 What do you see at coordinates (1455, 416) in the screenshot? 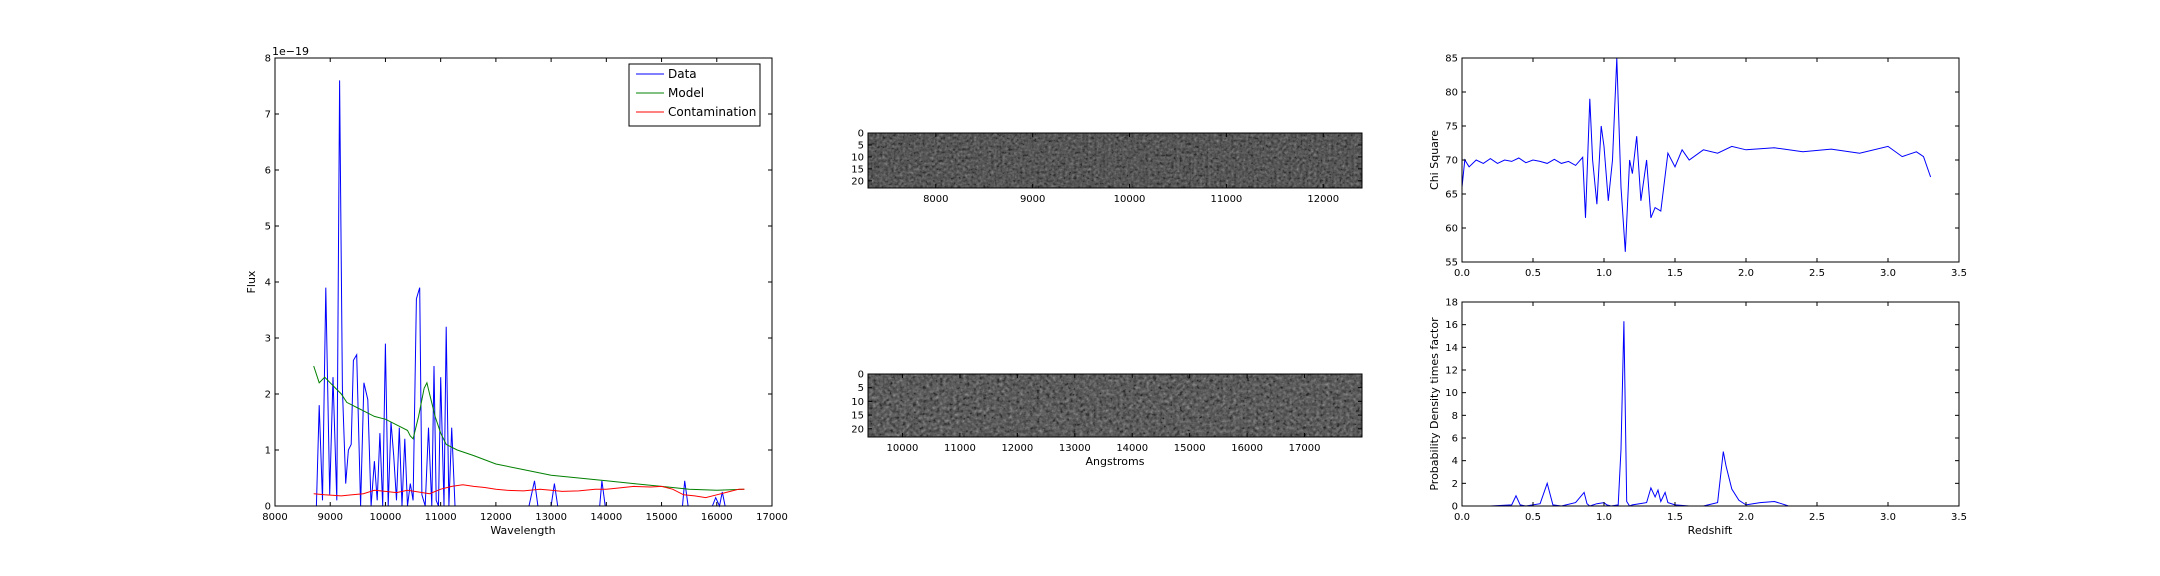
I see `prob-ytick-label: 8` at bounding box center [1455, 416].